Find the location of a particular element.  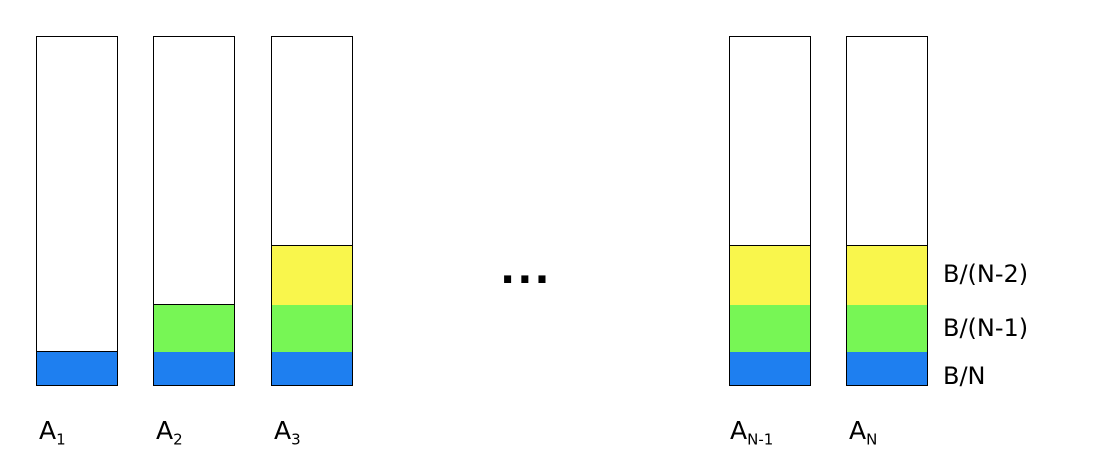

column-label-an: AN is located at coordinates (863, 431).